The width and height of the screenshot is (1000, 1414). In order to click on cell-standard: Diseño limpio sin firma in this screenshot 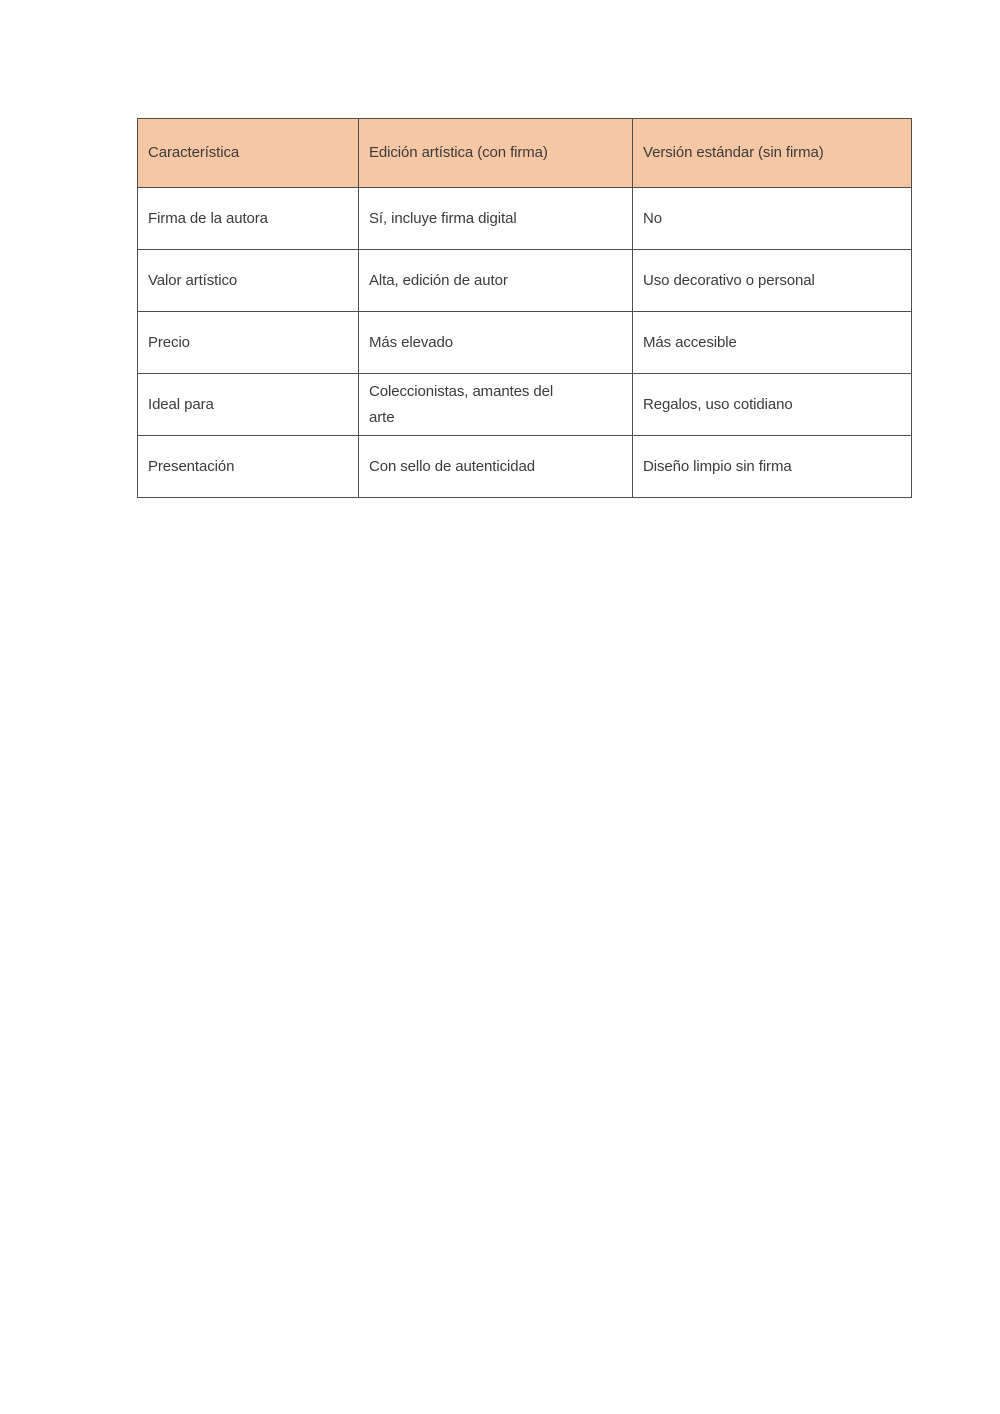, I will do `click(772, 466)`.